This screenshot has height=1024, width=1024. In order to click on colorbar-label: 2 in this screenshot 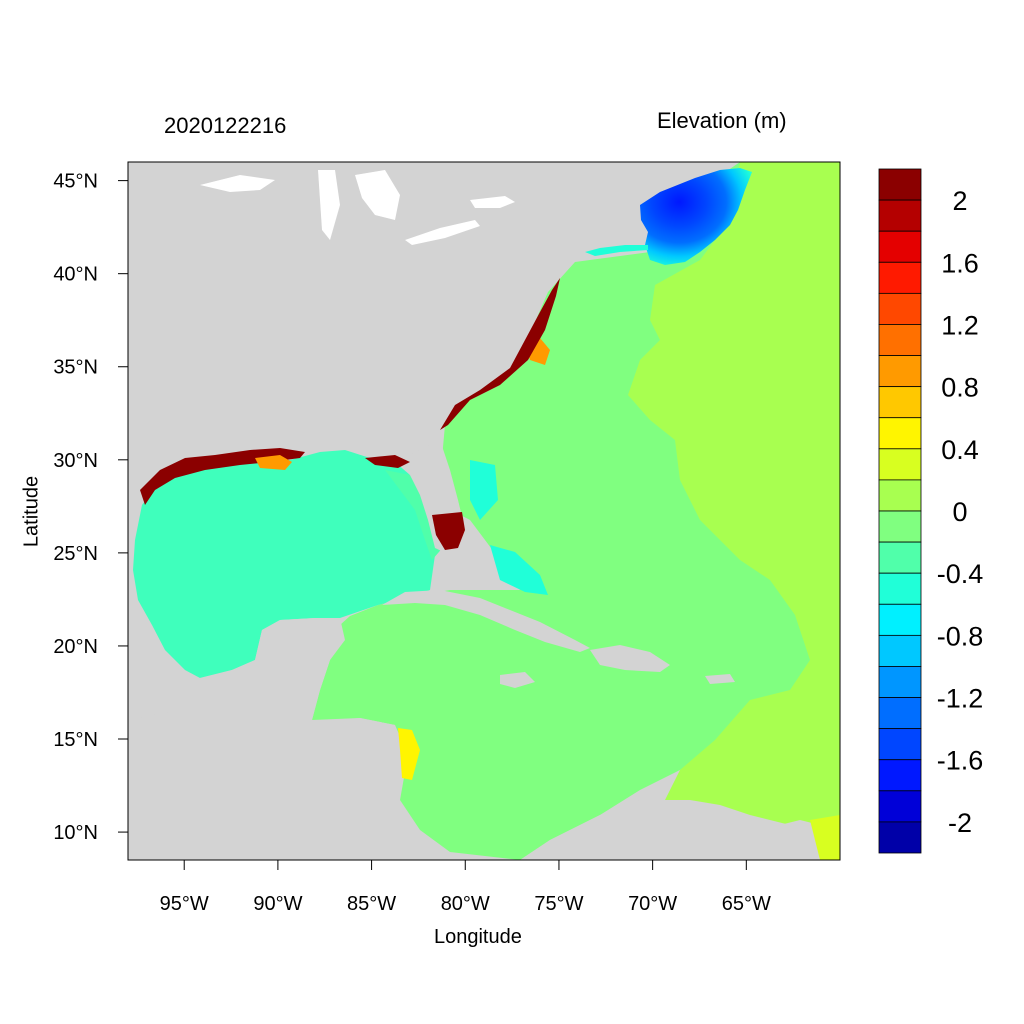, I will do `click(959, 201)`.